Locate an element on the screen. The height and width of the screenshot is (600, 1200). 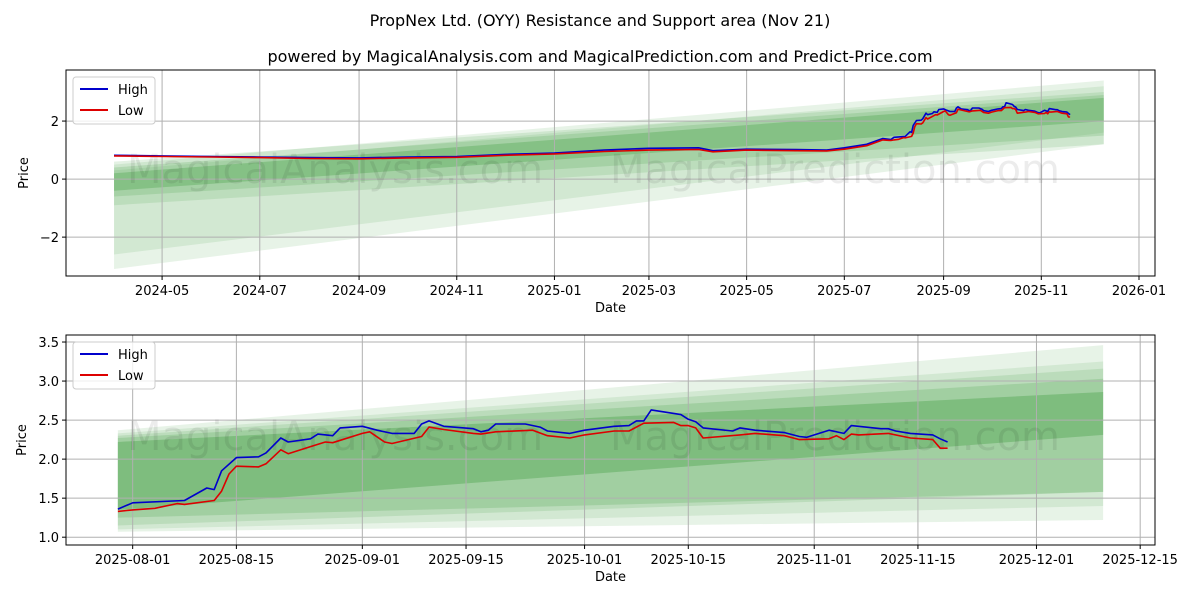
x-tick-label: 2026-01 is located at coordinates (1139, 291).